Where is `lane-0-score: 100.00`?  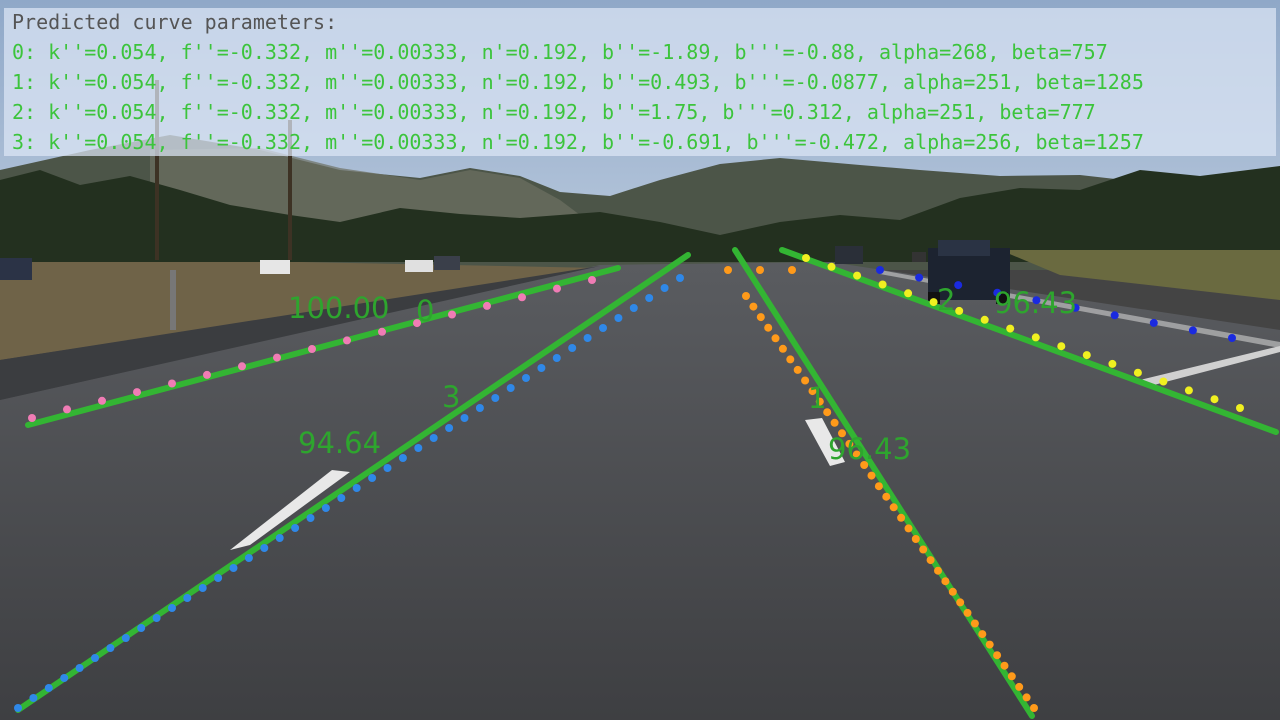 lane-0-score: 100.00 is located at coordinates (339, 308).